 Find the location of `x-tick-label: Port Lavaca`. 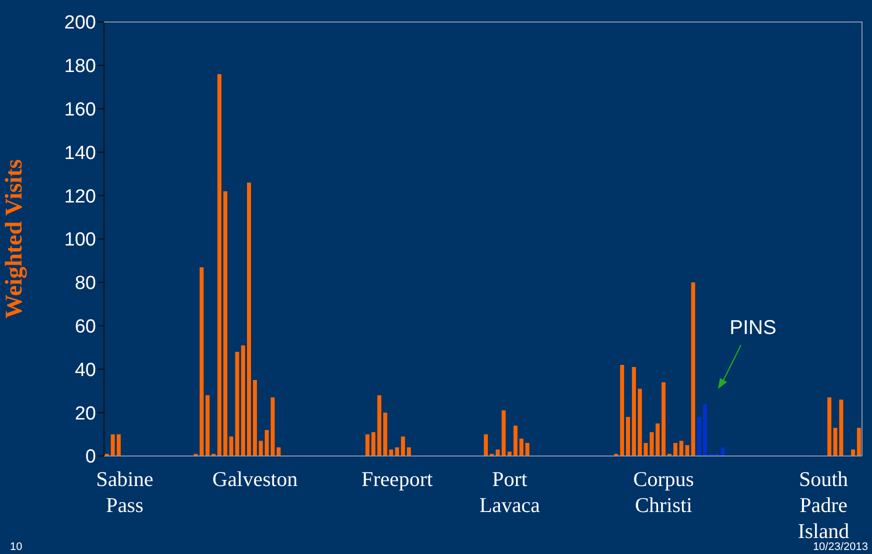

x-tick-label: Port Lavaca is located at coordinates (510, 492).